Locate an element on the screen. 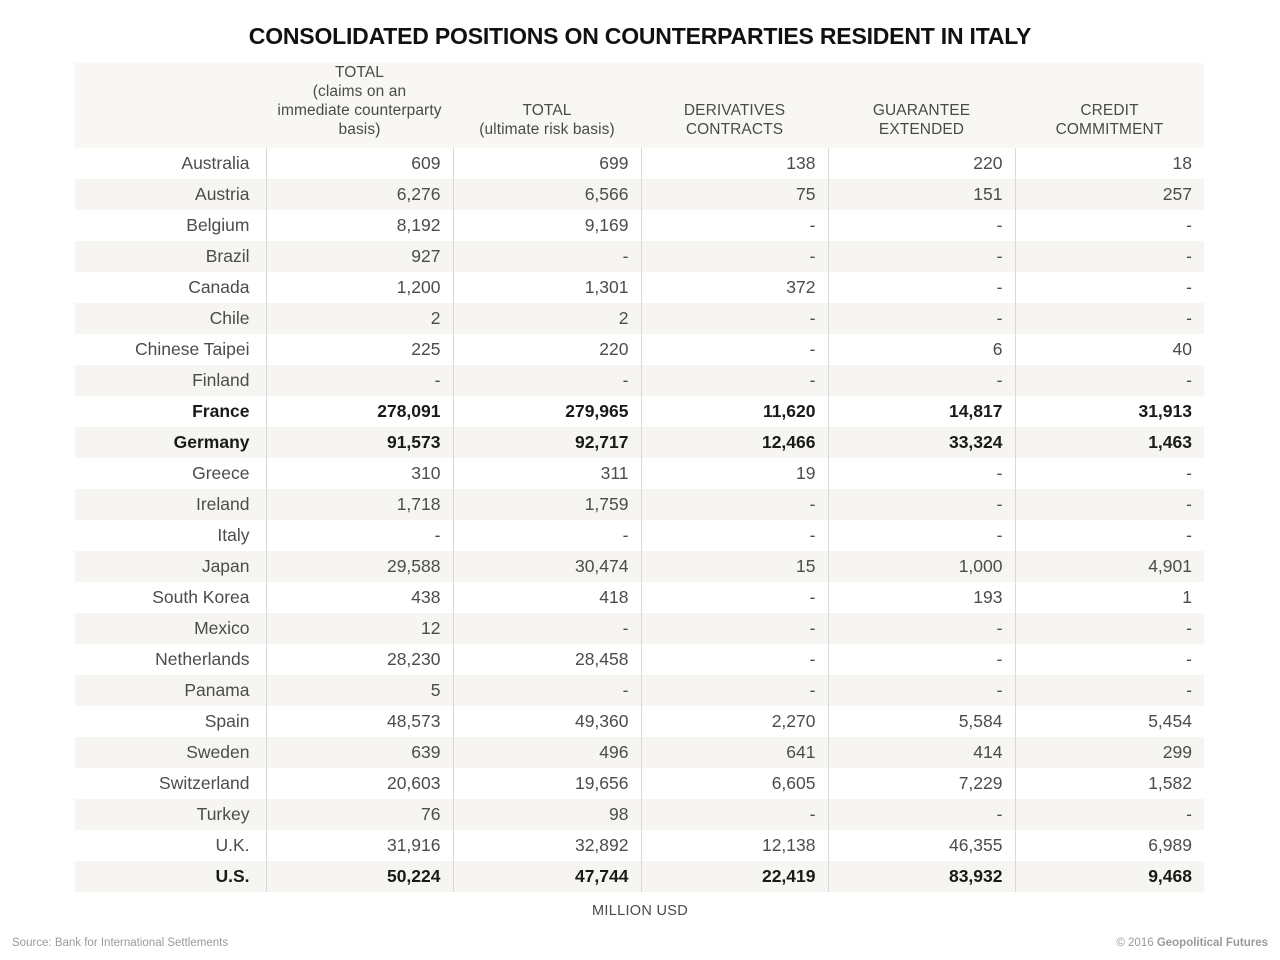  table-row: U.K. 31,916 32,892 12,138 46,355 6,989 is located at coordinates (639, 845).